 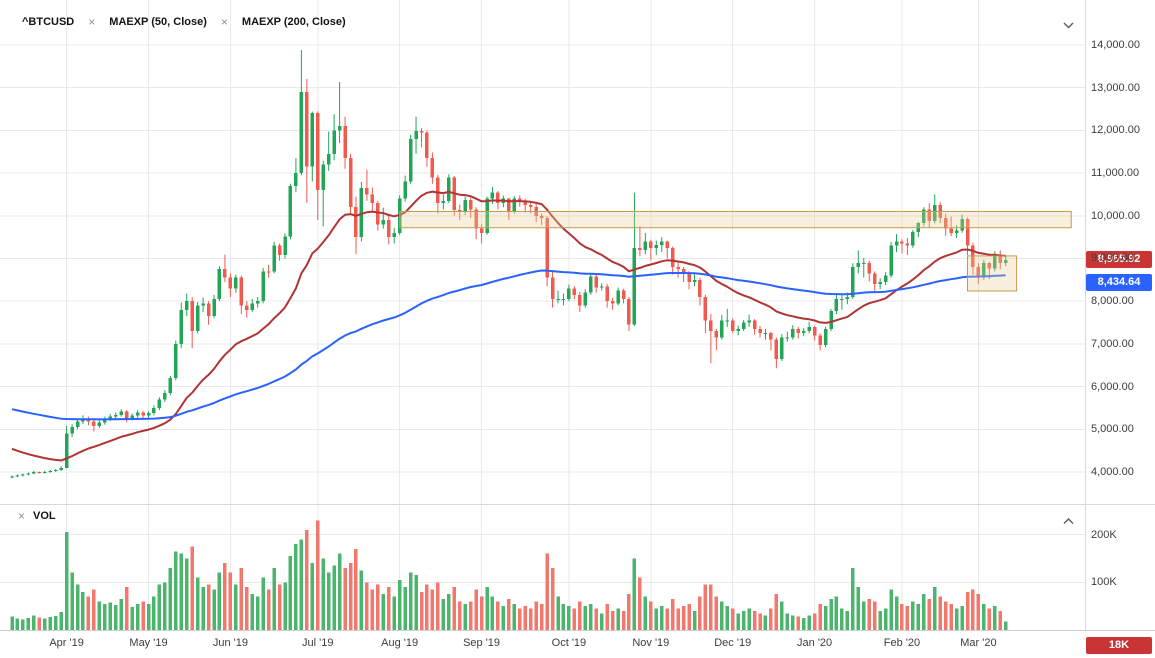 I want to click on maexp50-value-badge: 8,965.92, so click(x=1119, y=260).